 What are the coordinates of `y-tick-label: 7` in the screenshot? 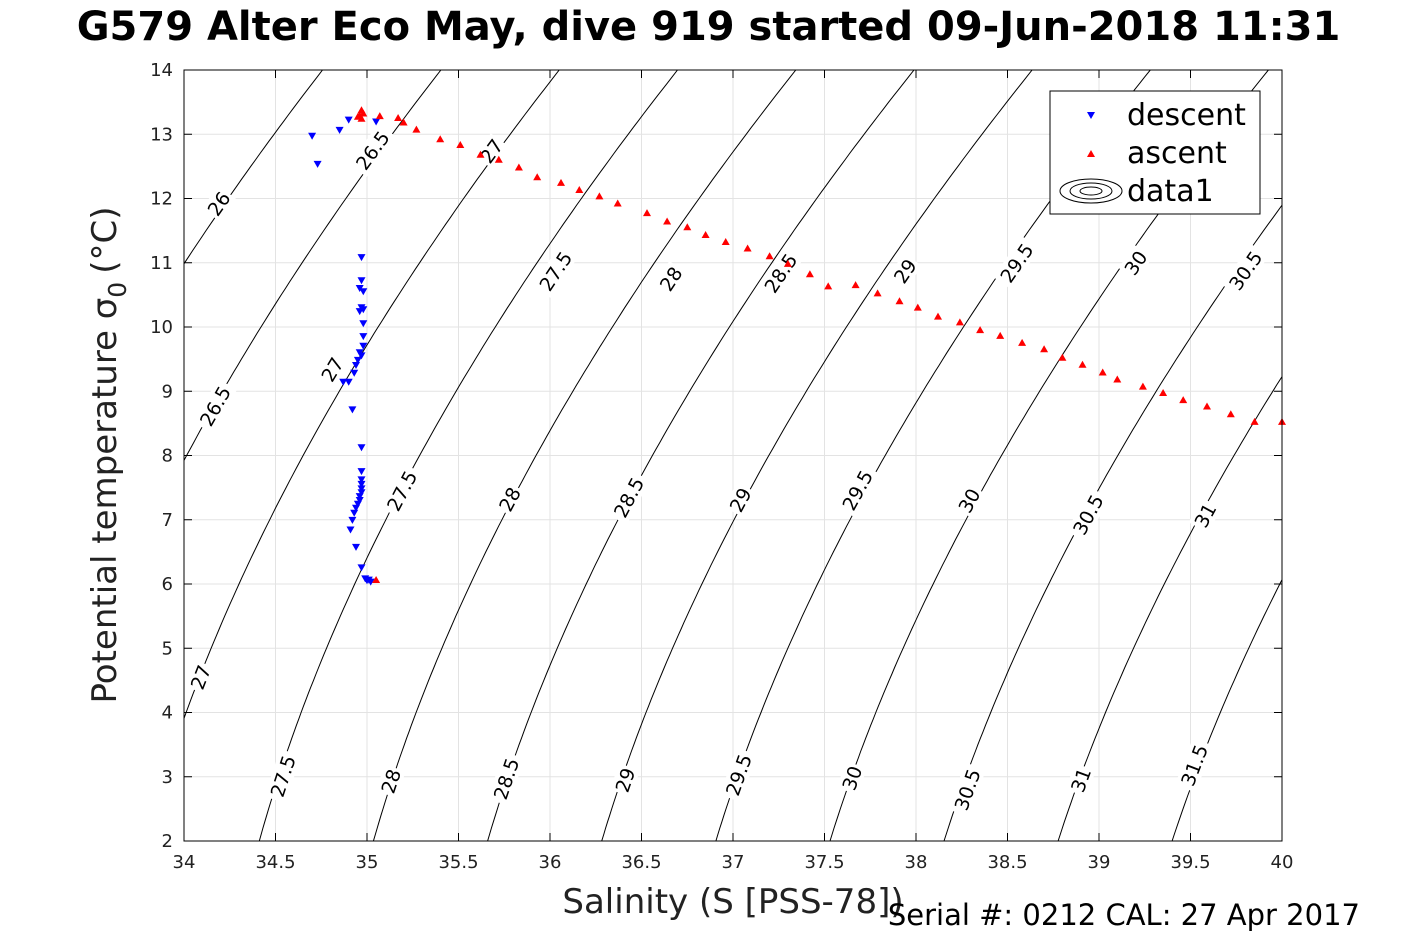 It's located at (167, 520).